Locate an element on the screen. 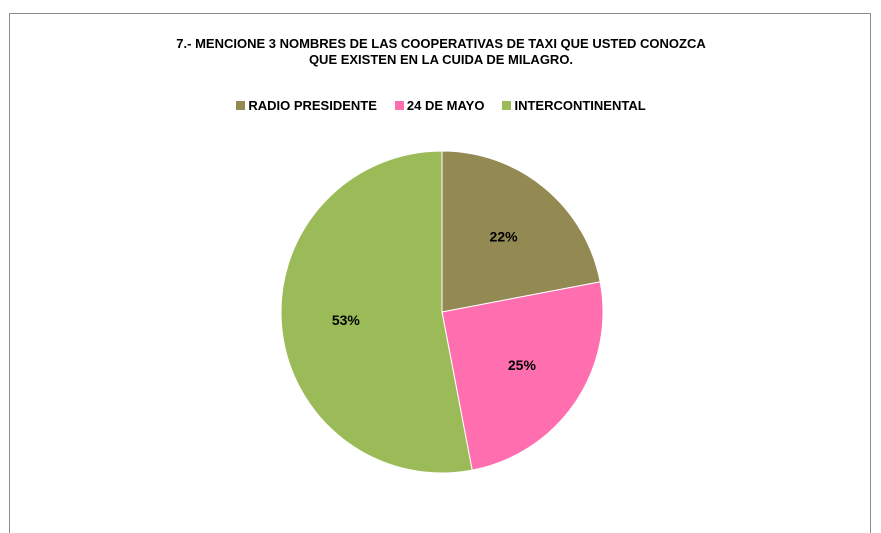 The image size is (881, 533). slice-label-intercontinental: 53% is located at coordinates (346, 320).